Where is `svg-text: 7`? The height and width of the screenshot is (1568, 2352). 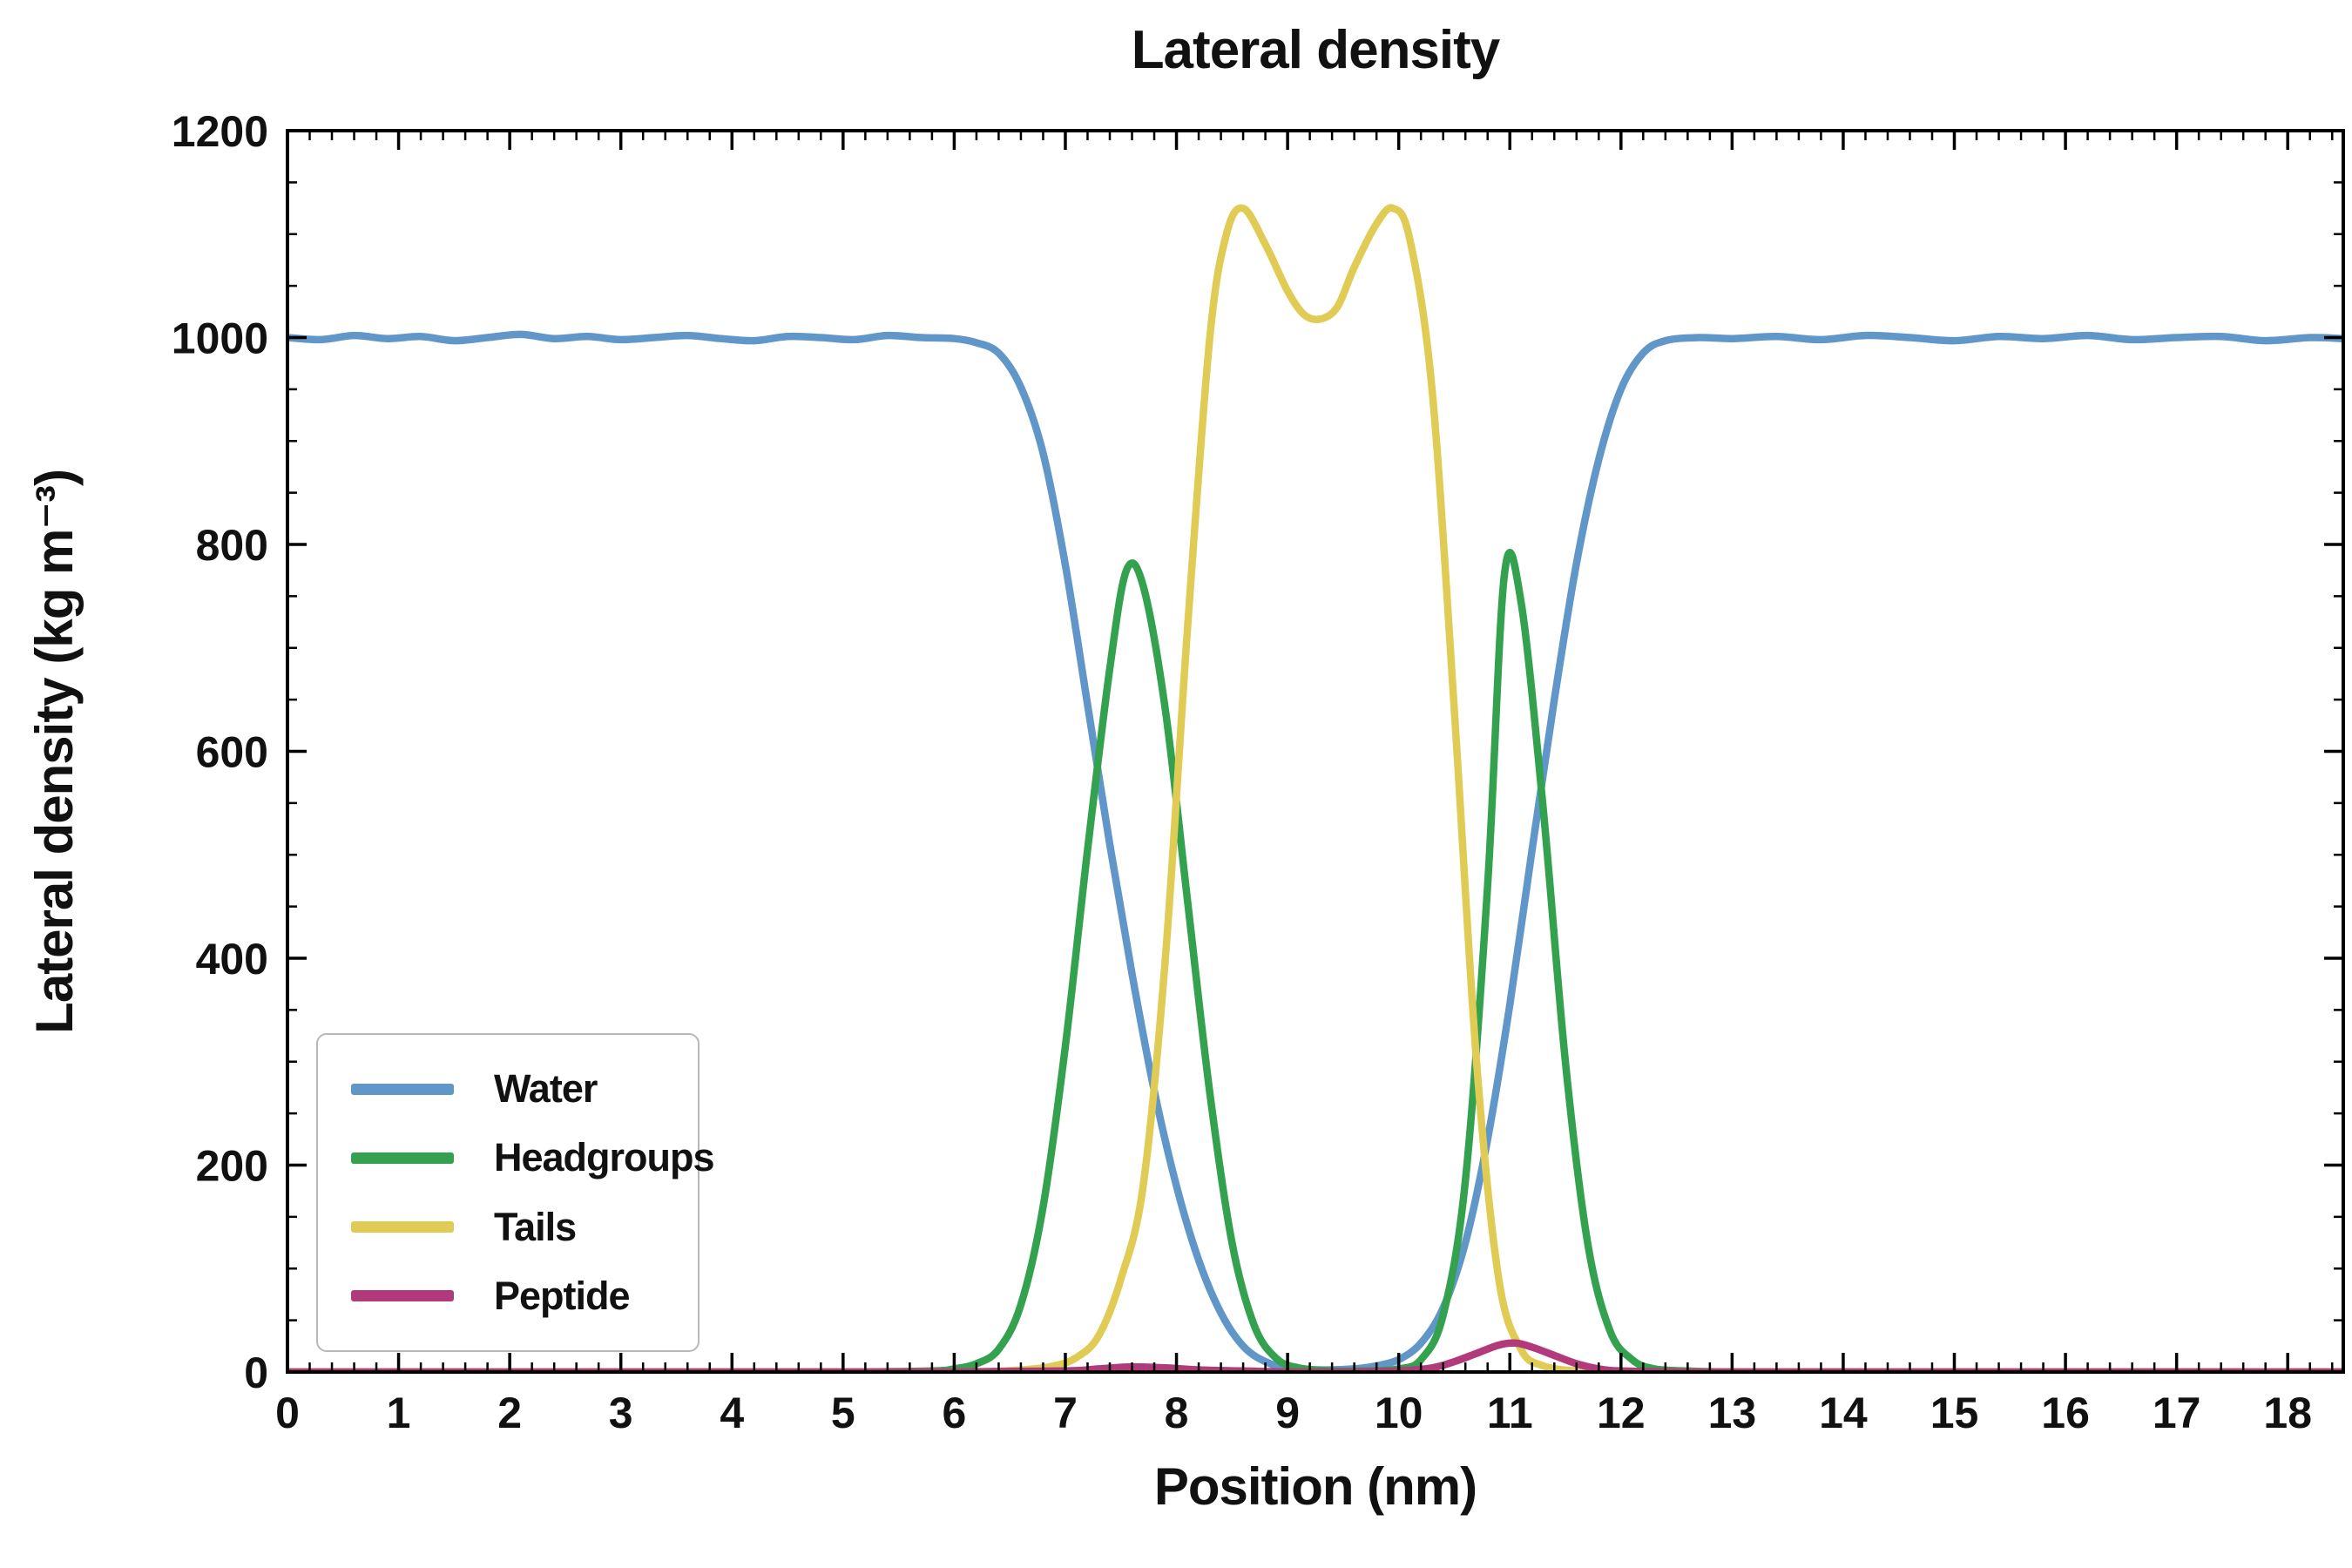 svg-text: 7 is located at coordinates (1065, 1413).